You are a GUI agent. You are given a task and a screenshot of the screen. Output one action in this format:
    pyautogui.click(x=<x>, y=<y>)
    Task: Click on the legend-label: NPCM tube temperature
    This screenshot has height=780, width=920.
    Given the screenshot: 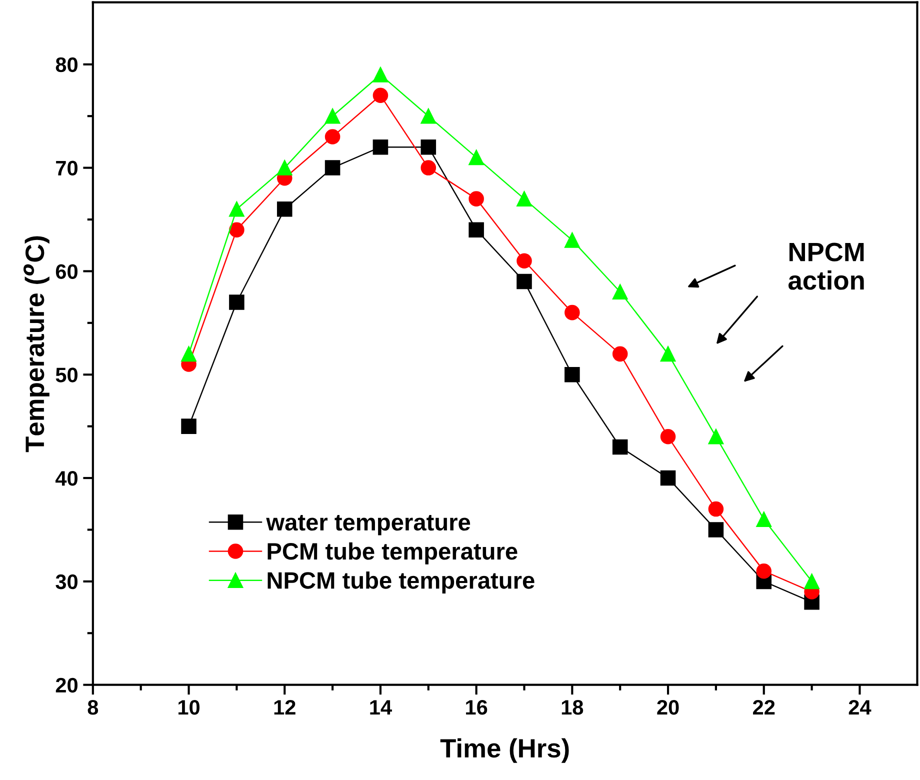 What is the action you would take?
    pyautogui.click(x=401, y=582)
    